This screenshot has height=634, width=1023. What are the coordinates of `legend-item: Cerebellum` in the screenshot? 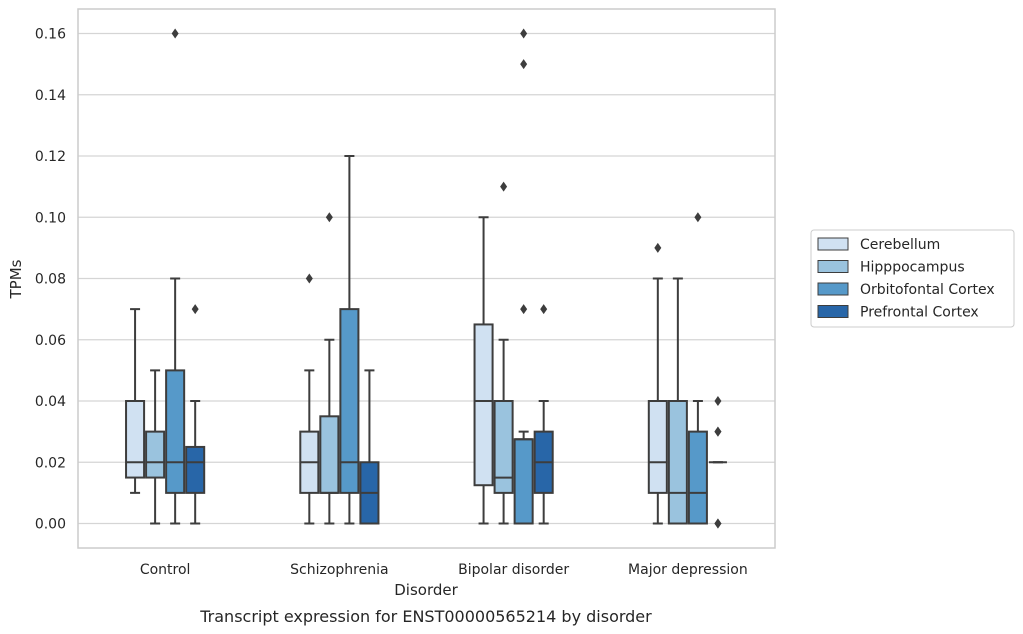 It's located at (878, 245).